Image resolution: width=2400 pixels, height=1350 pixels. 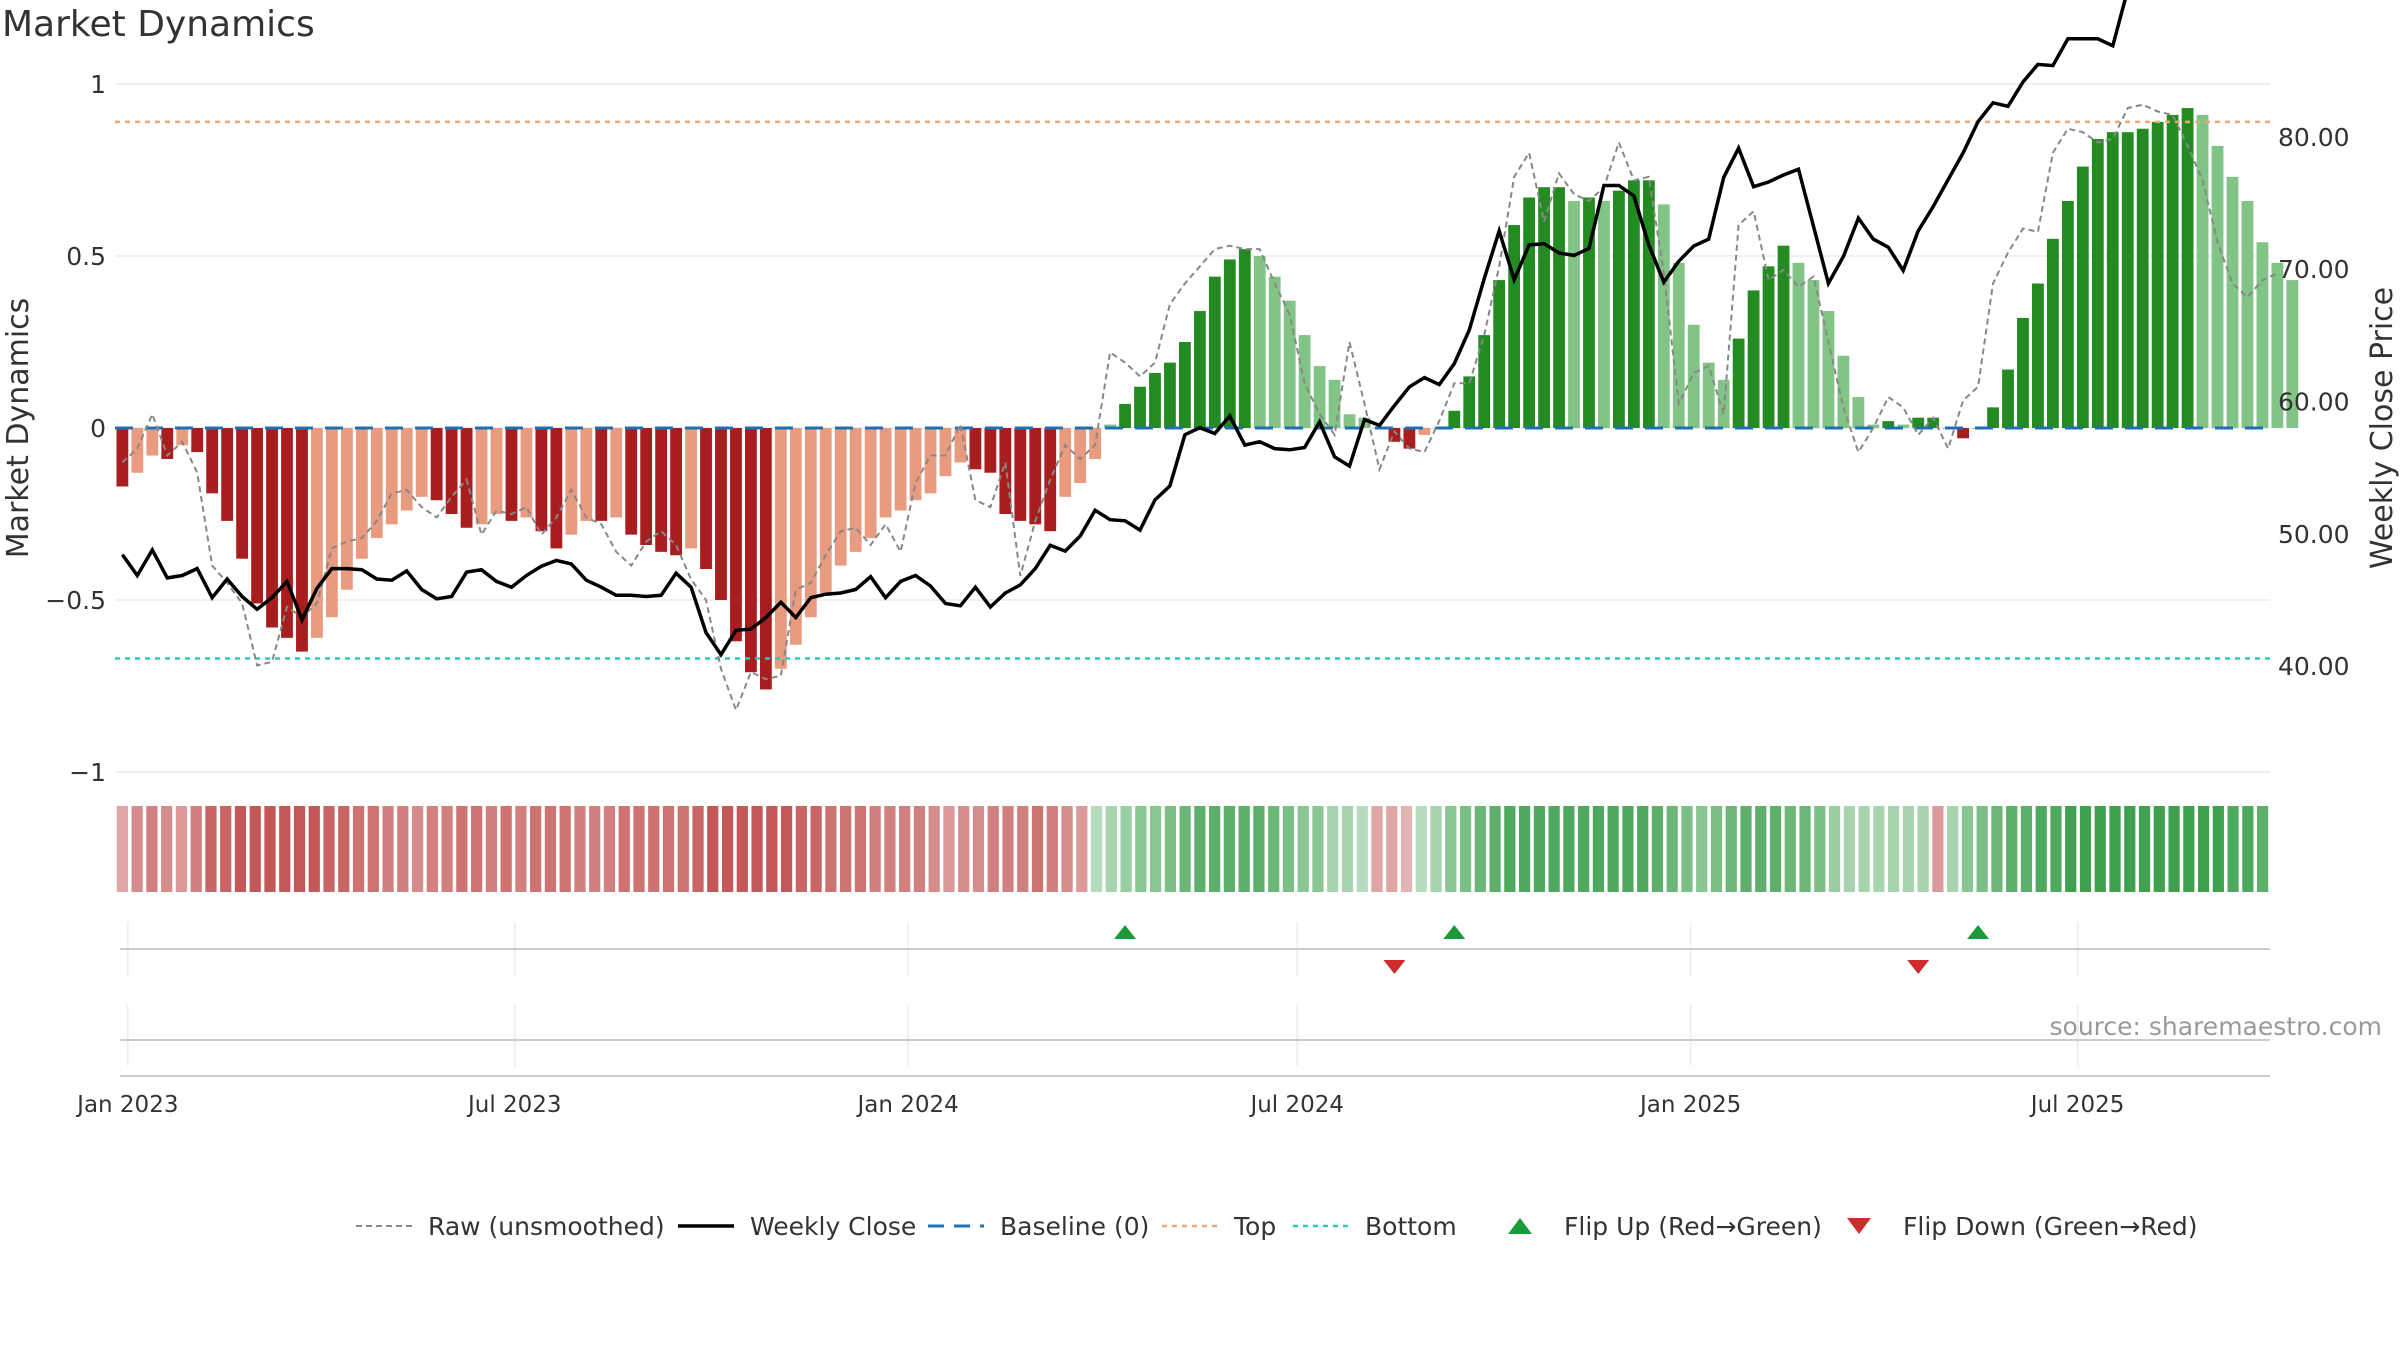 What do you see at coordinates (1520, 1226) in the screenshot?
I see `legend-flip-up-marker` at bounding box center [1520, 1226].